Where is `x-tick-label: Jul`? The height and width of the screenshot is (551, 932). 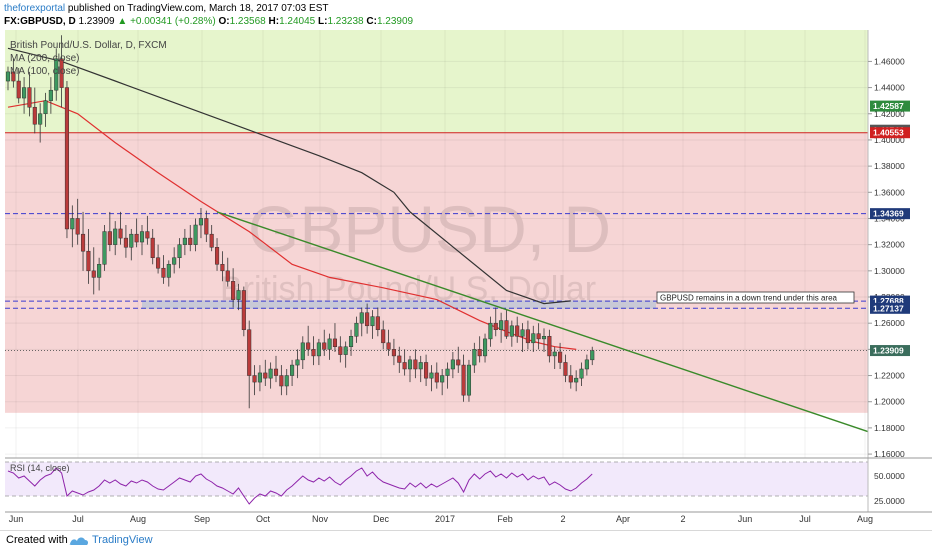
x-tick-label: Jul is located at coordinates (805, 519).